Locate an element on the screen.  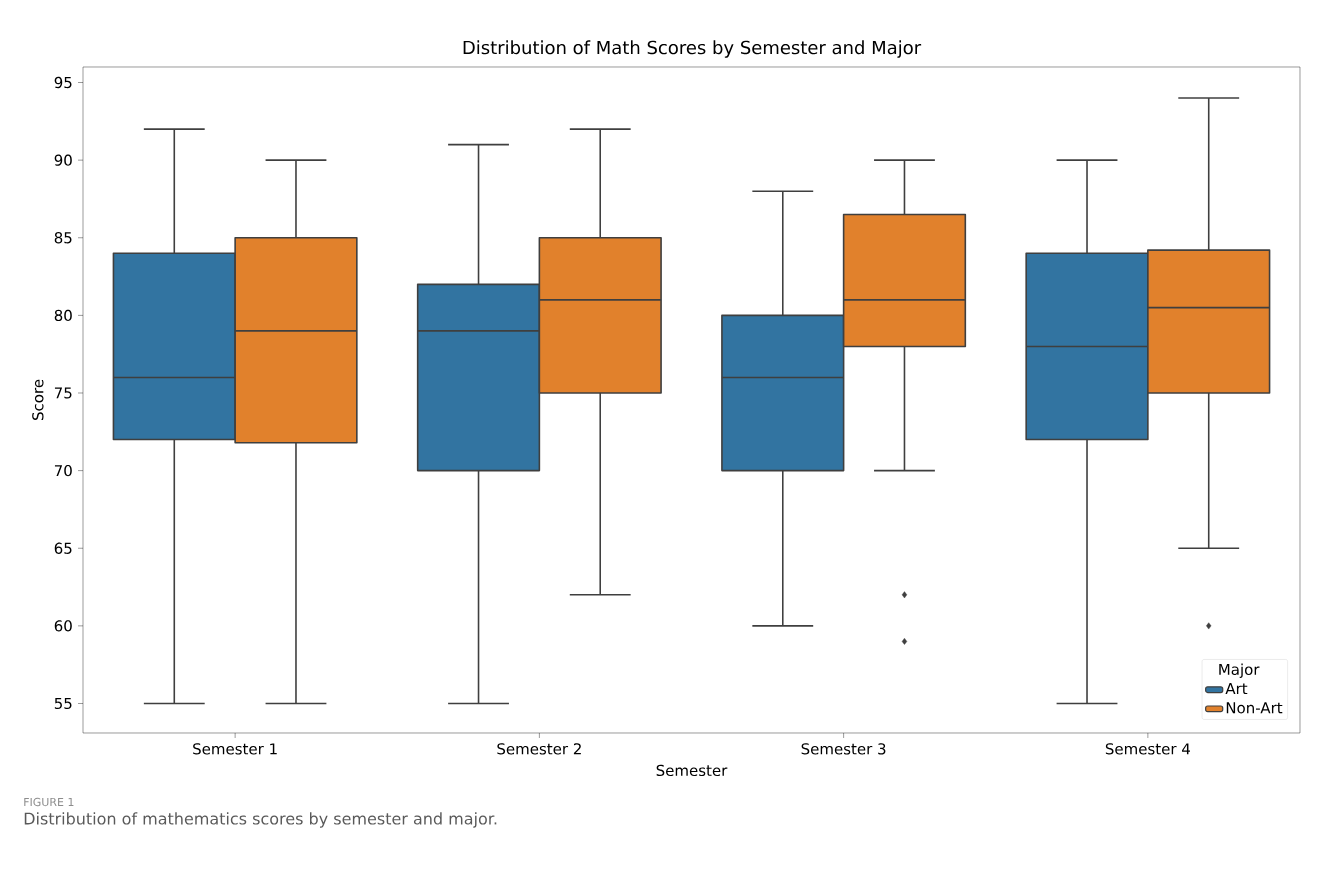
x-tick-label: Semester 3 is located at coordinates (843, 749).